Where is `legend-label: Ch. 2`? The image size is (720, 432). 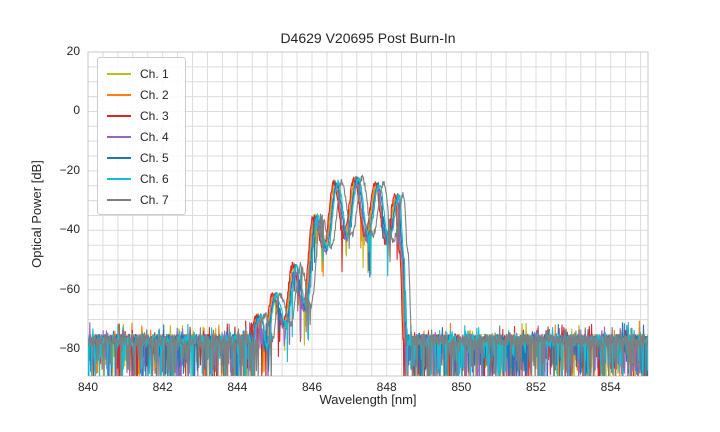 legend-label: Ch. 2 is located at coordinates (154, 94).